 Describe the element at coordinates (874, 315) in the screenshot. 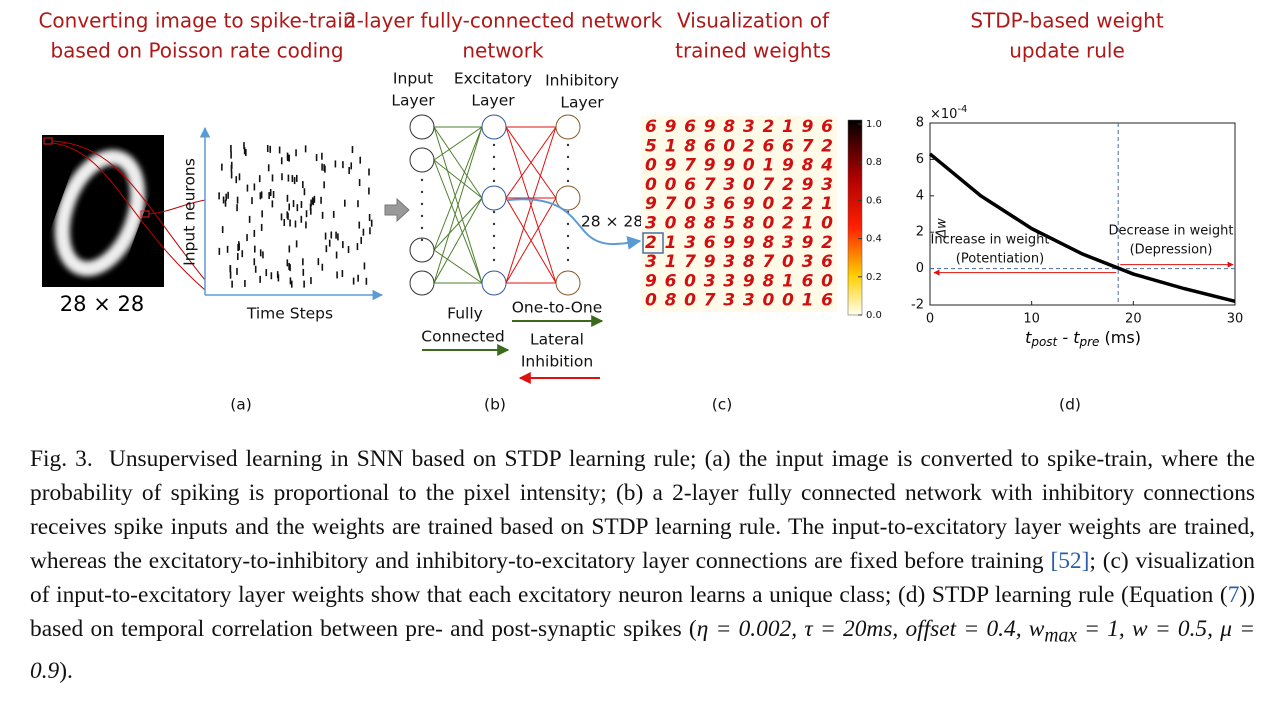

I see `colorbar-label: 0.0` at that location.